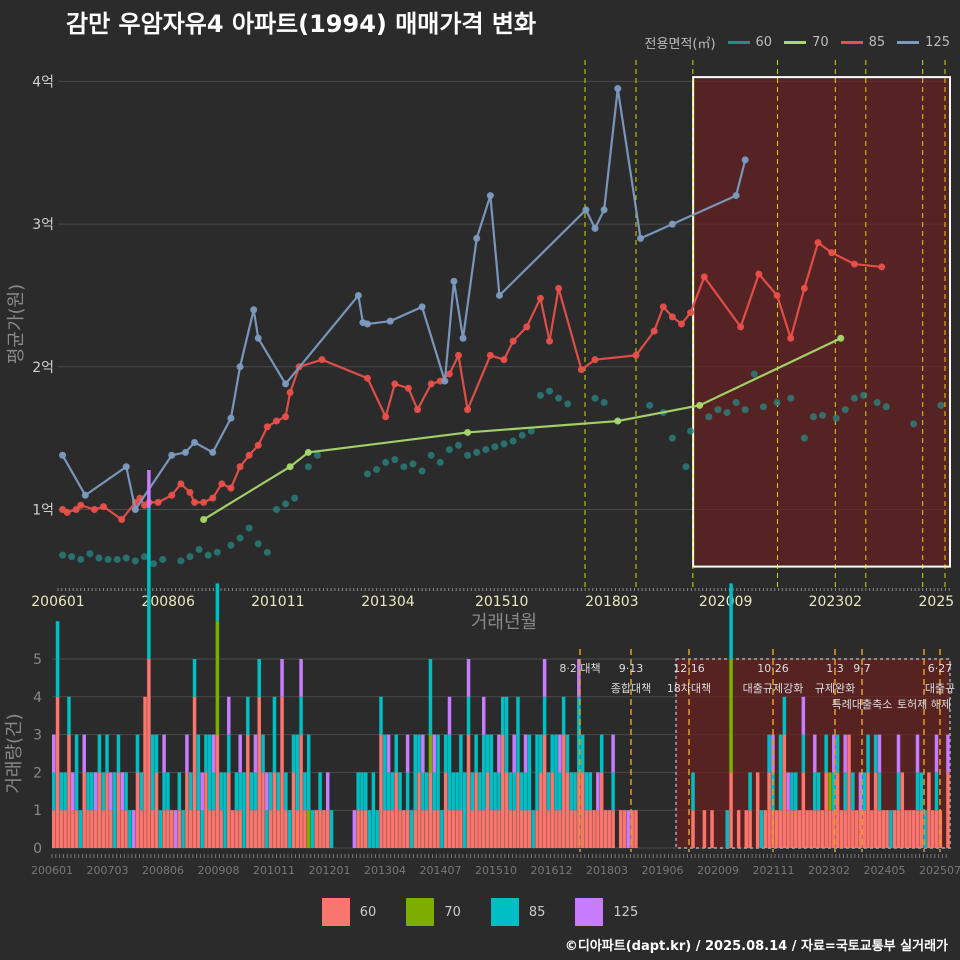 The image size is (960, 960). What do you see at coordinates (611, 602) in the screenshot?
I see `x-tick-label: 201803` at bounding box center [611, 602].